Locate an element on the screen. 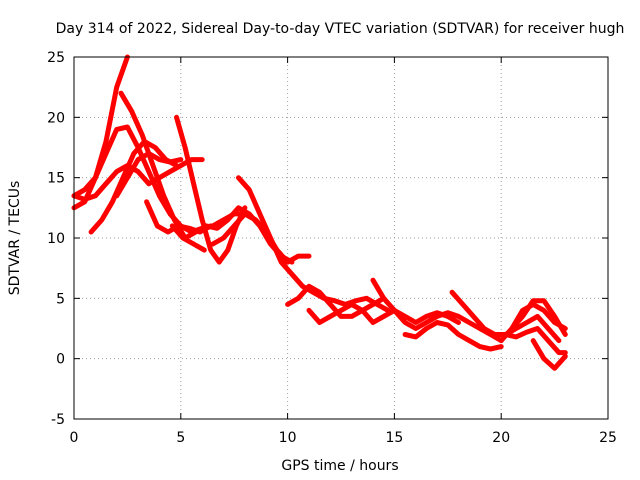  x-tick-label: 15 is located at coordinates (394, 438).